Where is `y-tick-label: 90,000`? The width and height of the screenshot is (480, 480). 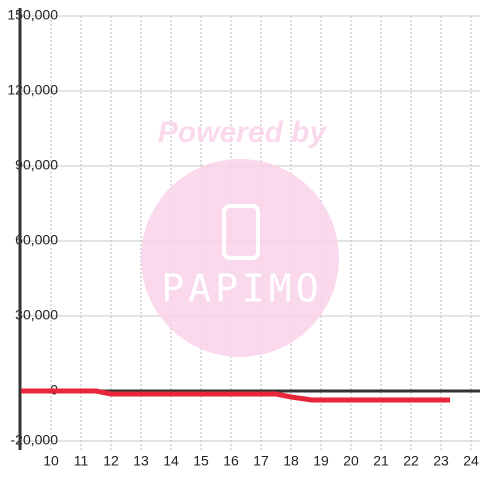
y-tick-label: 90,000 is located at coordinates (36, 165).